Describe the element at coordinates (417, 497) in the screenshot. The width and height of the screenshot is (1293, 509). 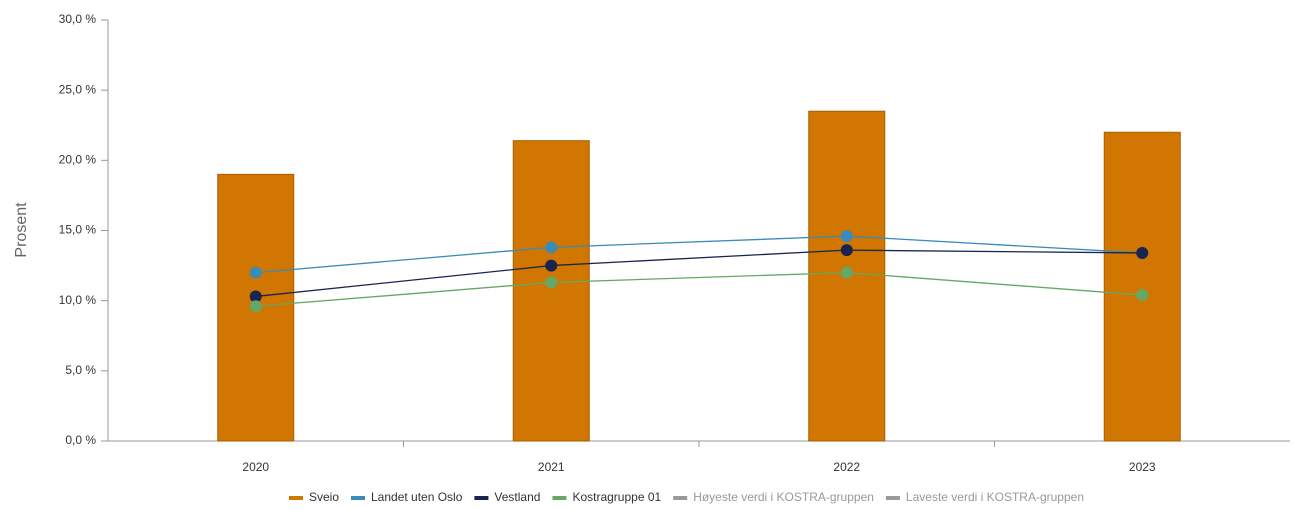
I see `legend-label: Landet uten Oslo` at that location.